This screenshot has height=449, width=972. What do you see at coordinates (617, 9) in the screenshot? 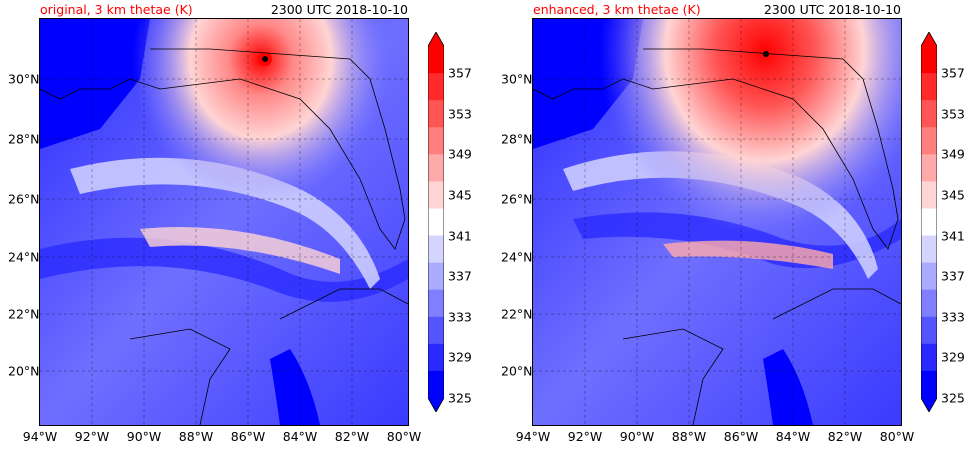
I see `panel-title: enhanced, 3 km thetae (K)` at bounding box center [617, 9].